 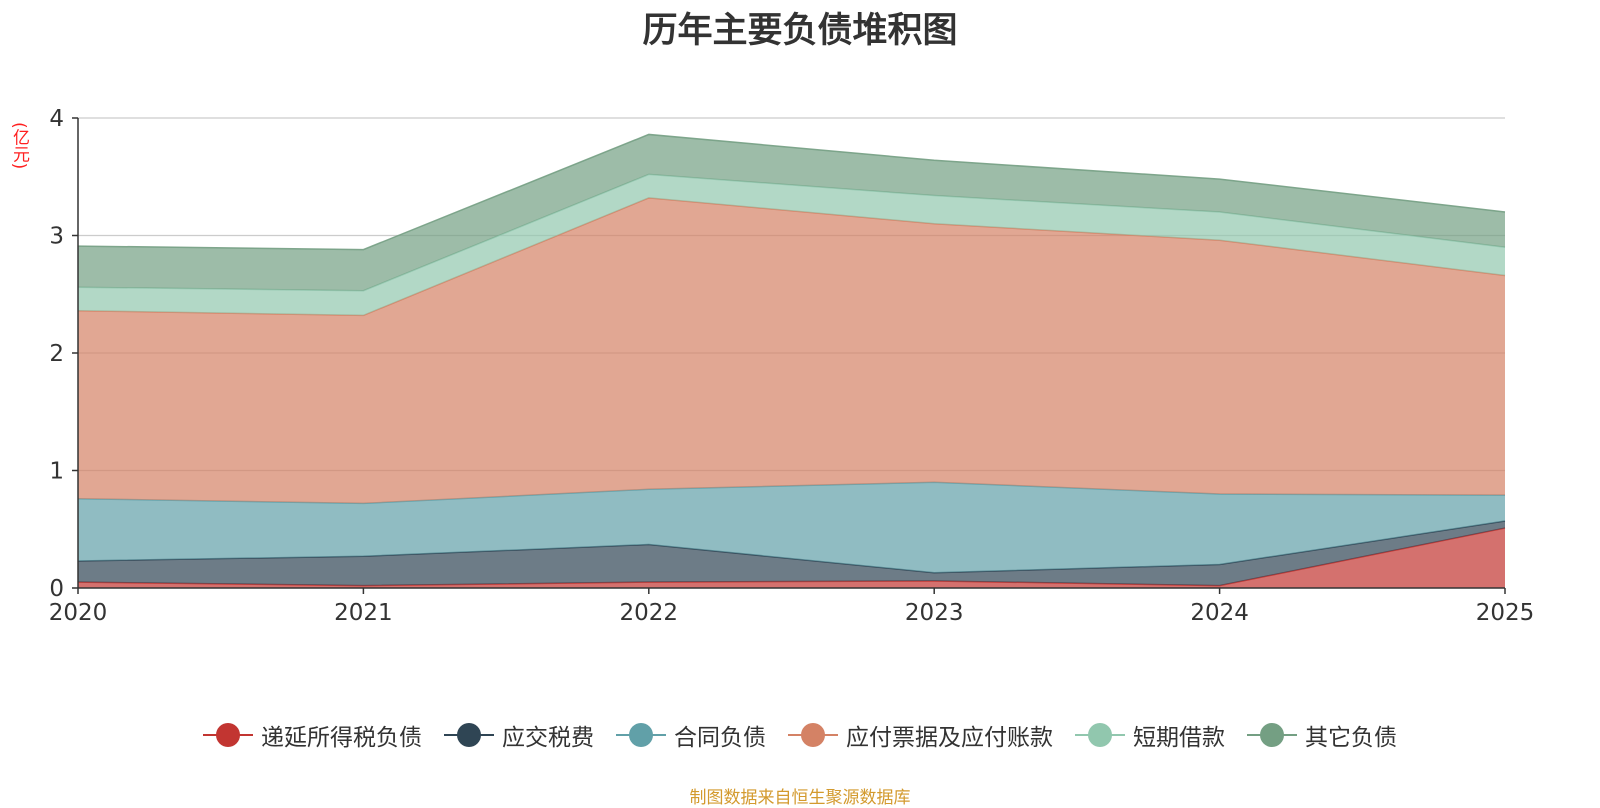 I want to click on legend-label: 合同负债, so click(x=720, y=738).